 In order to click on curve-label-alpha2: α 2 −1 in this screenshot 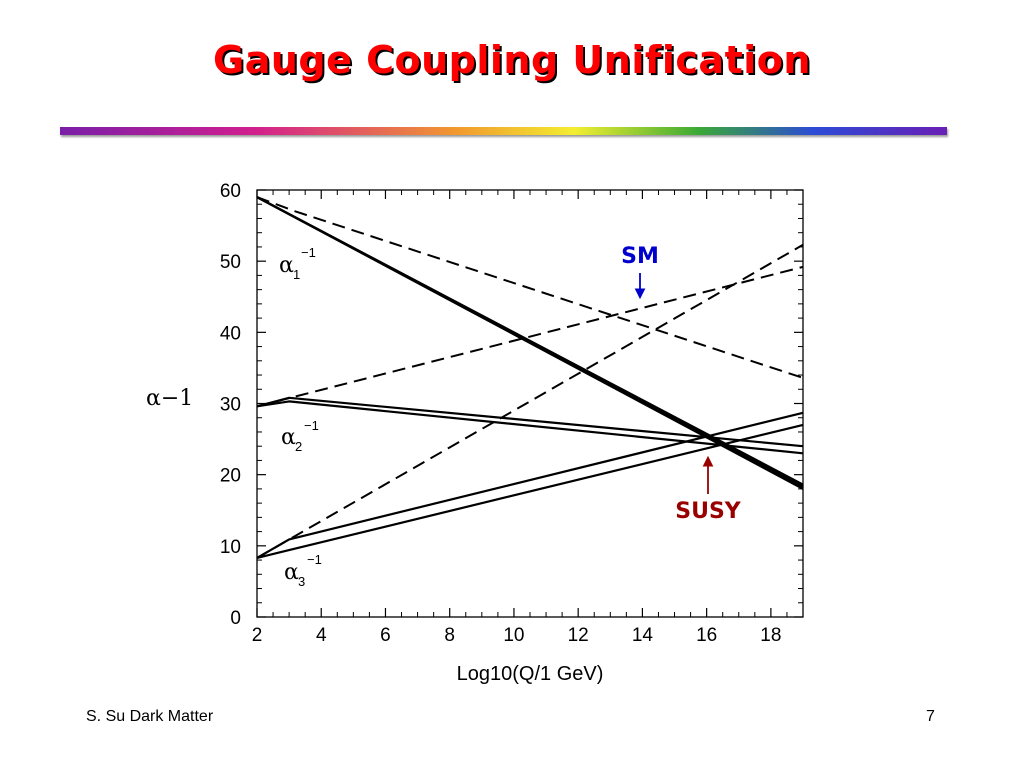, I will do `click(300, 436)`.